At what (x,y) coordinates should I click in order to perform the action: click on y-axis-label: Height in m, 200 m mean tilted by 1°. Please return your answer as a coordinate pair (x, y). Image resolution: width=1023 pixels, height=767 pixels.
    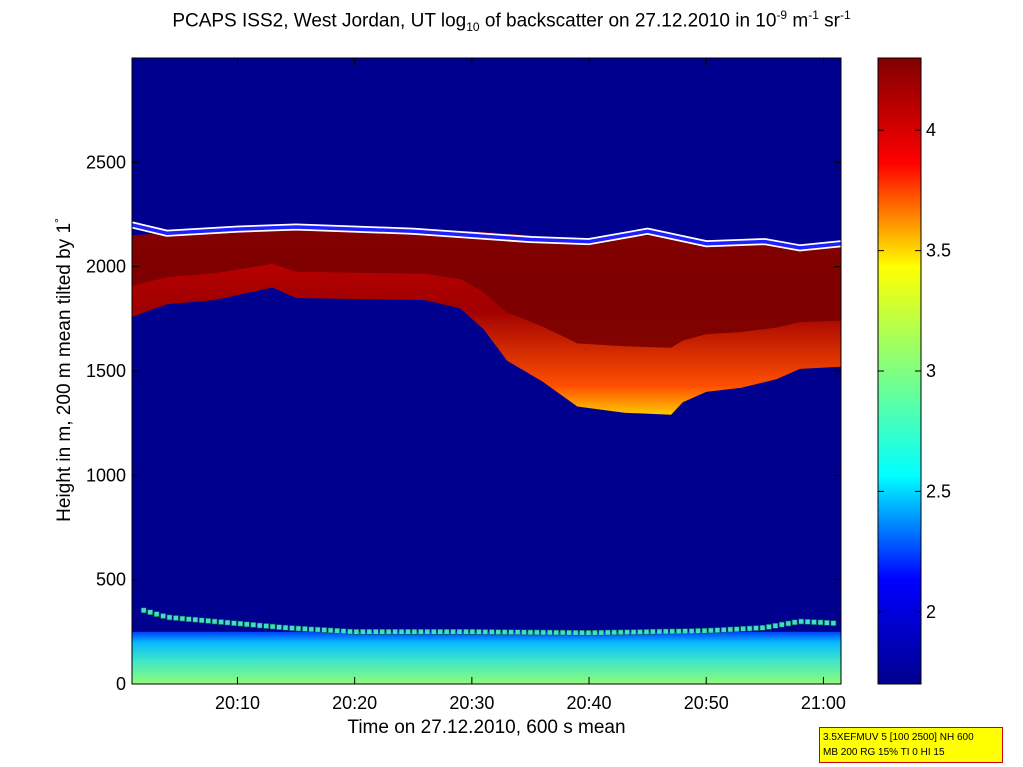
    Looking at the image, I should click on (63, 370).